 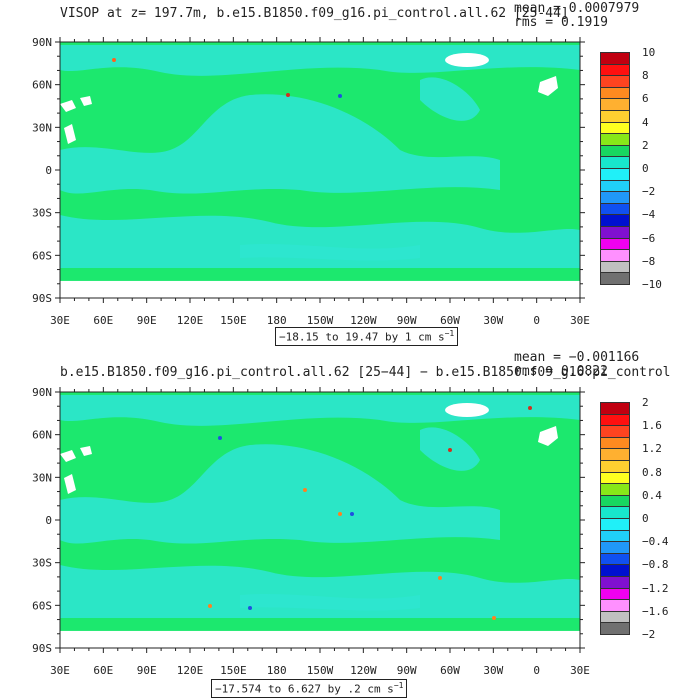 What do you see at coordinates (561, 371) in the screenshot?
I see `rms-stat: rms = 0.0822` at bounding box center [561, 371].